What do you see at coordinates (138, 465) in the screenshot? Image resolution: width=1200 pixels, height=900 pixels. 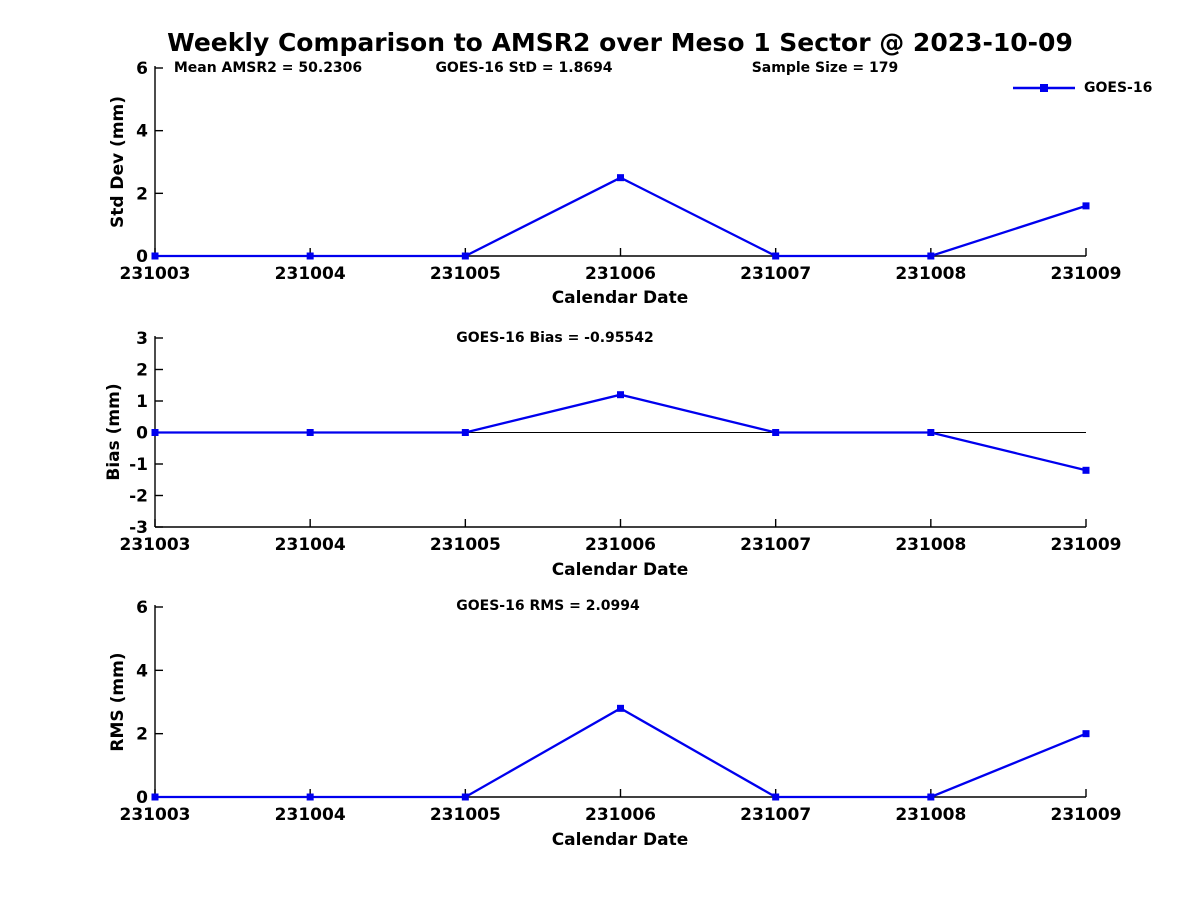 I see `y-tick-label: -1` at bounding box center [138, 465].